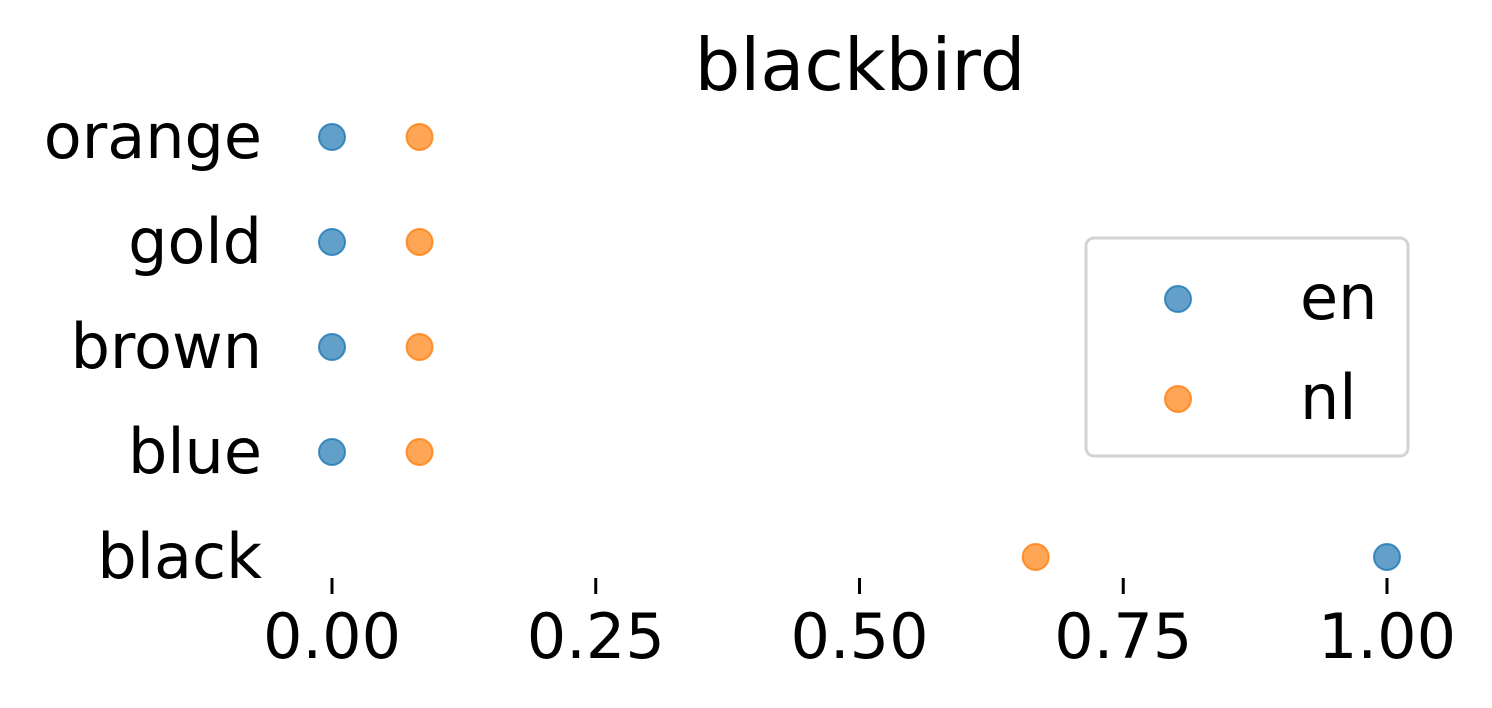  Describe the element at coordinates (195, 241) in the screenshot. I see `y-tick-label-gold: gold` at that location.